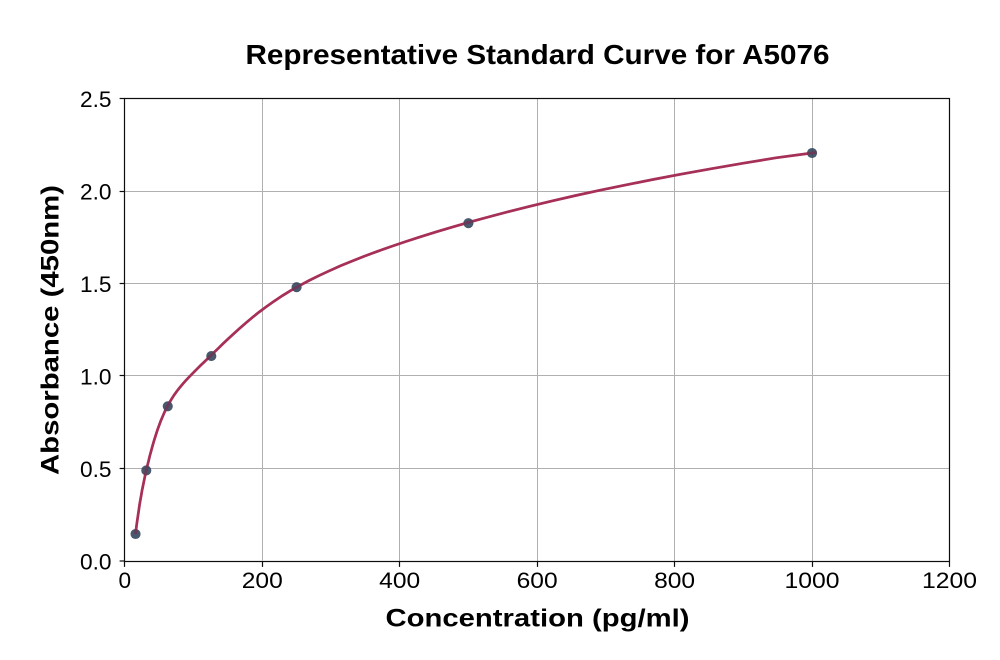  I want to click on svg-text: 200, so click(262, 580).